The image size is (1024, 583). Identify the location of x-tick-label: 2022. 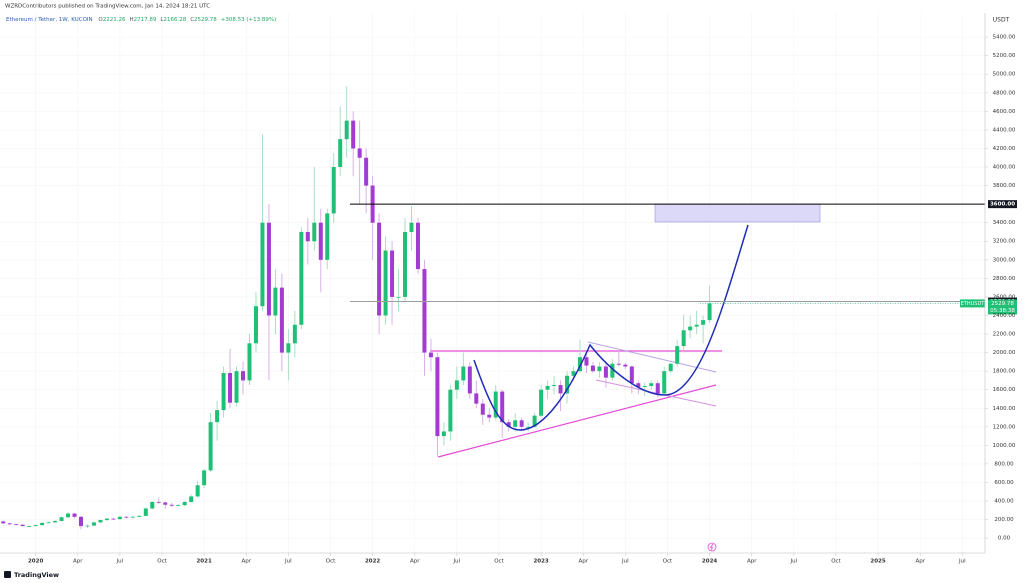
(372, 562).